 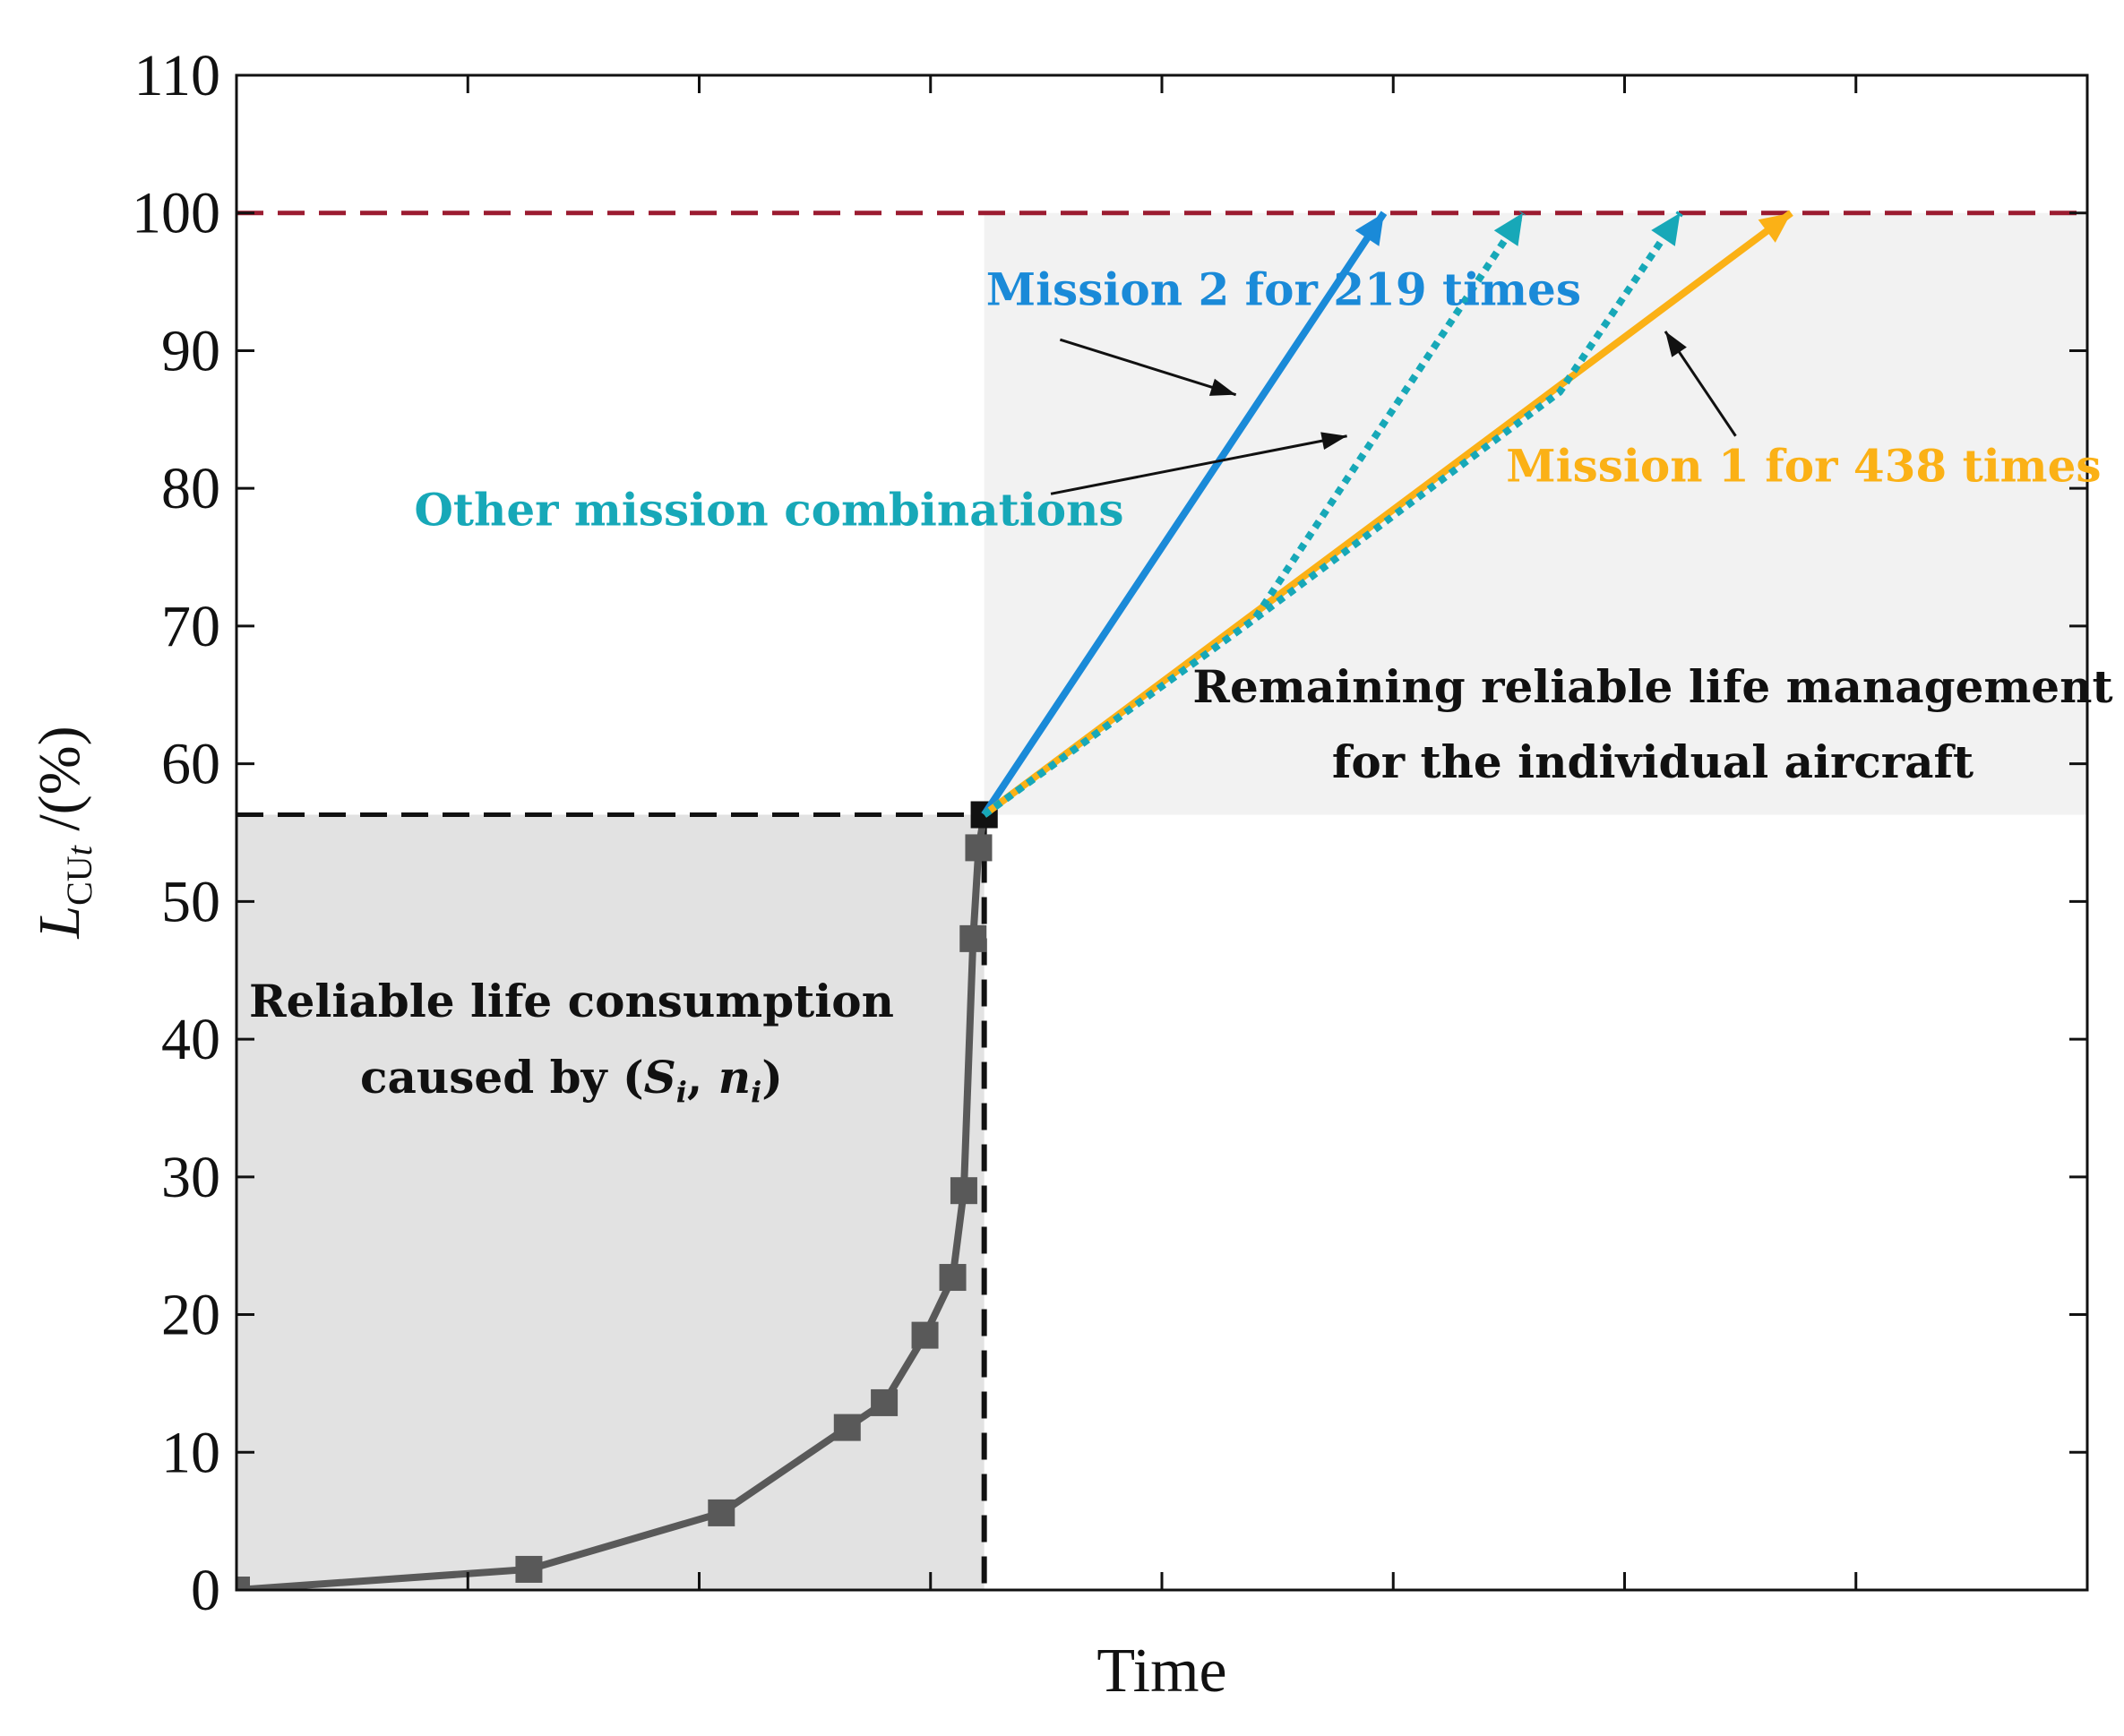 What do you see at coordinates (190, 488) in the screenshot?
I see `y-tick-label: 80` at bounding box center [190, 488].